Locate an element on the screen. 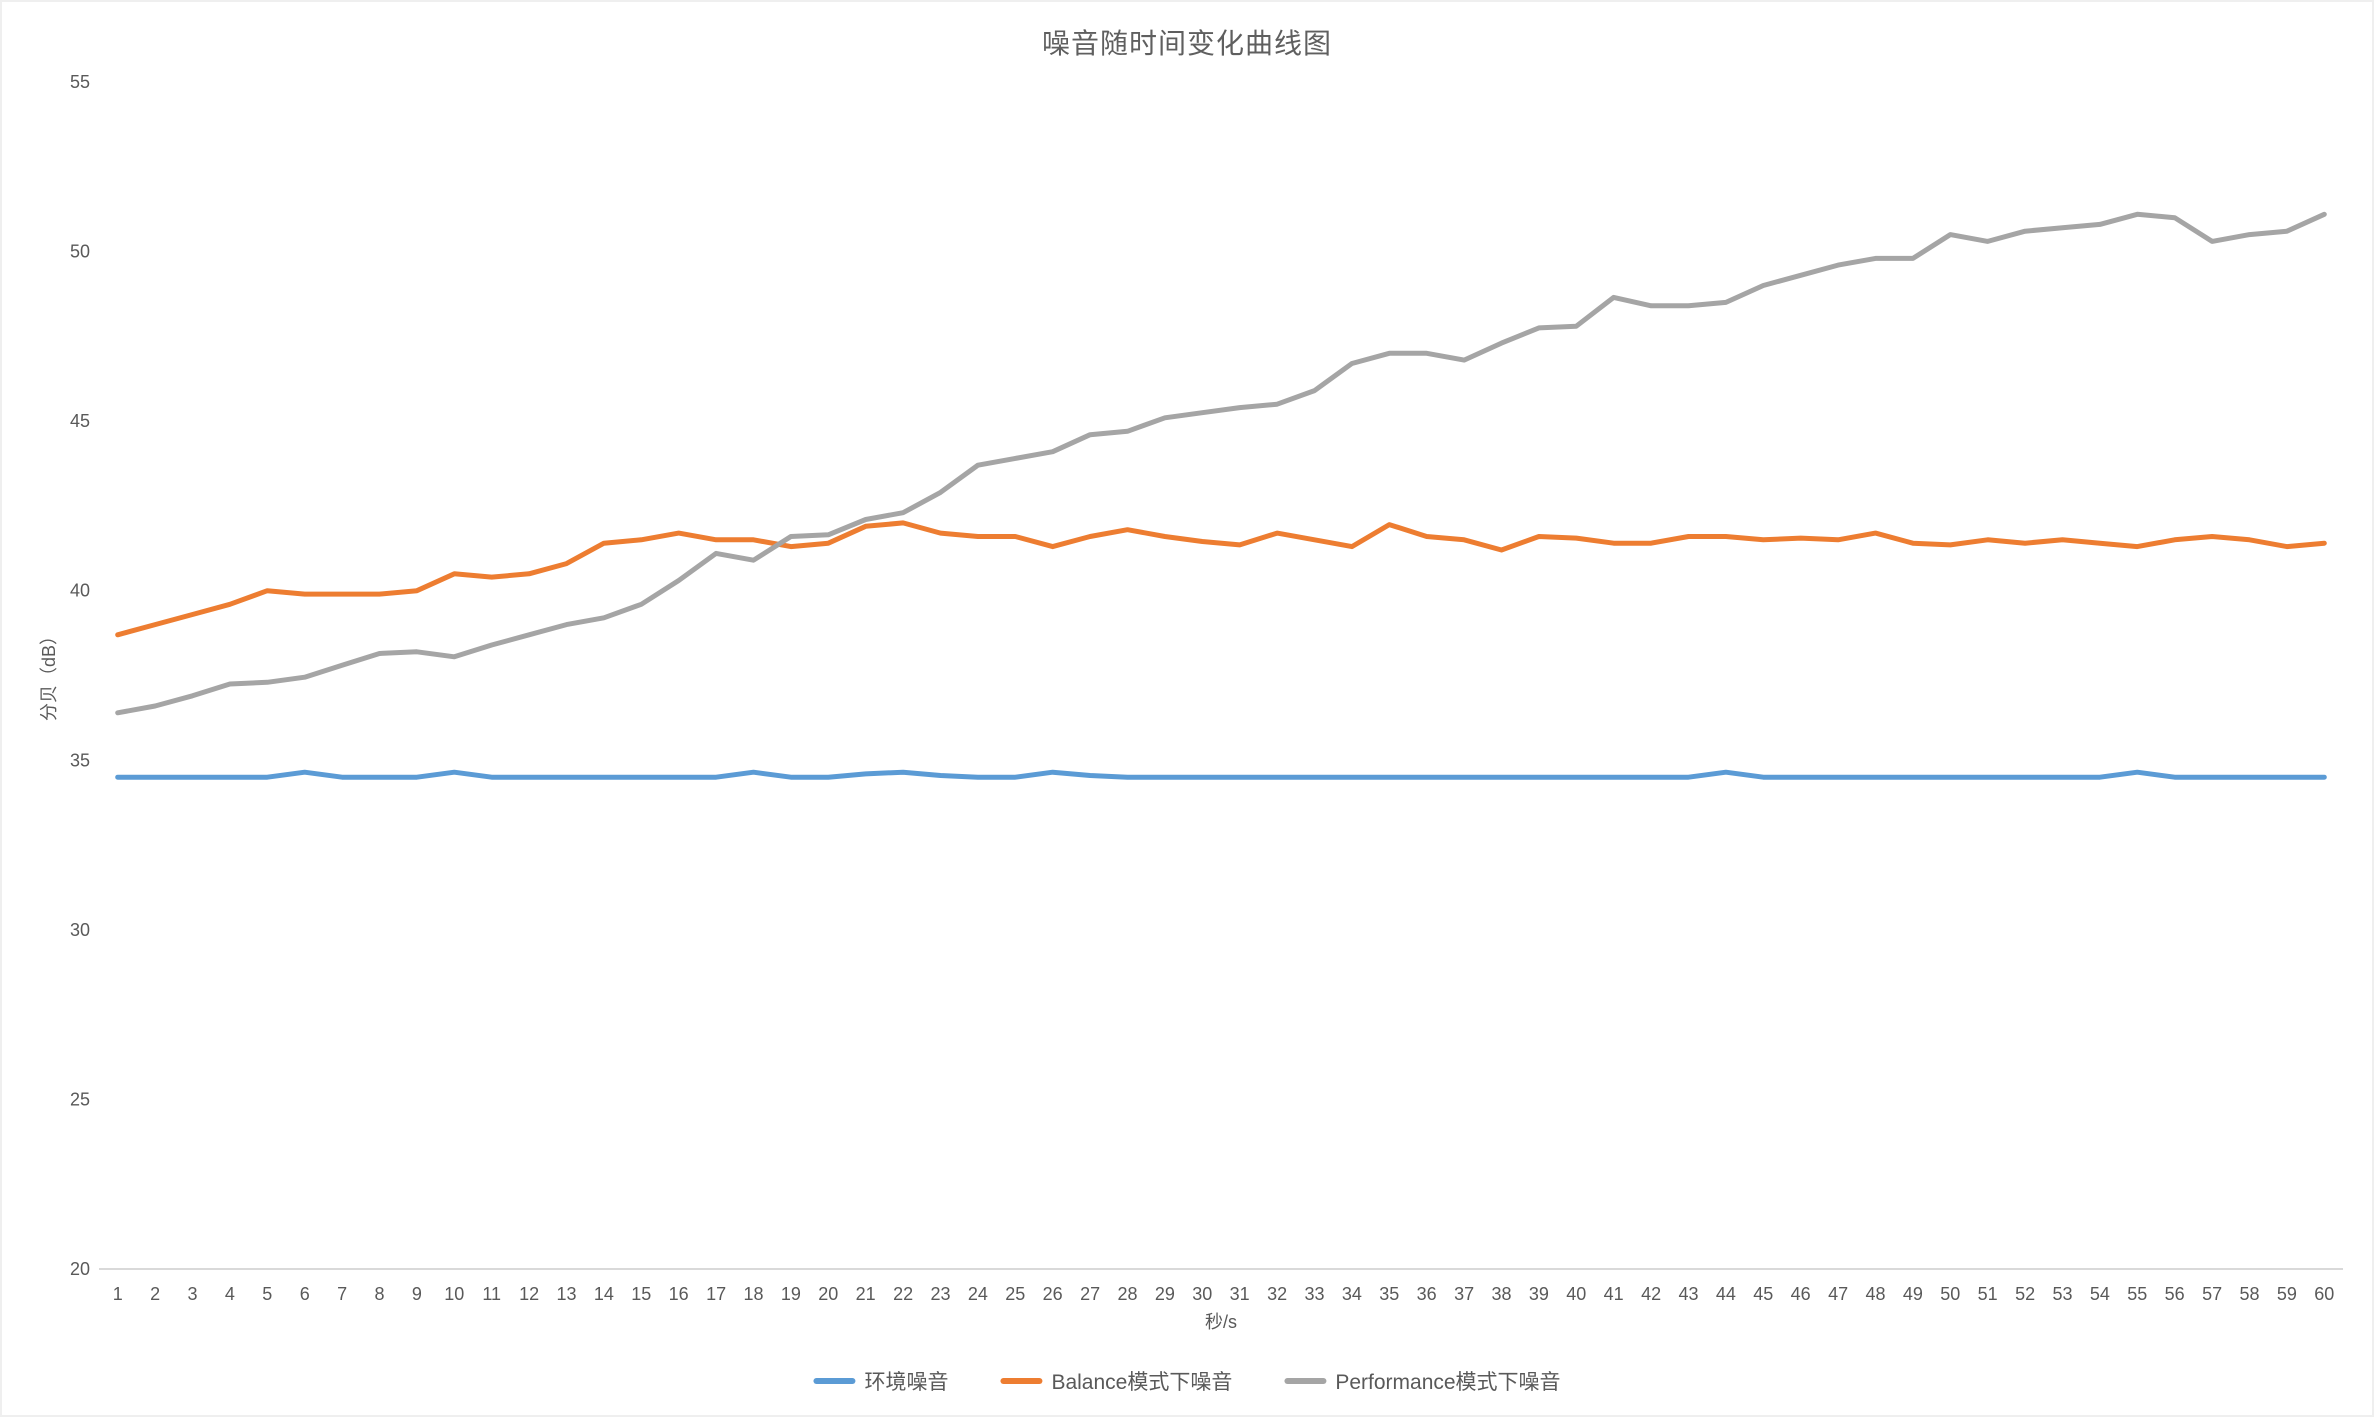 The image size is (2374, 1417). x-tick-label: 45 is located at coordinates (1763, 1294).